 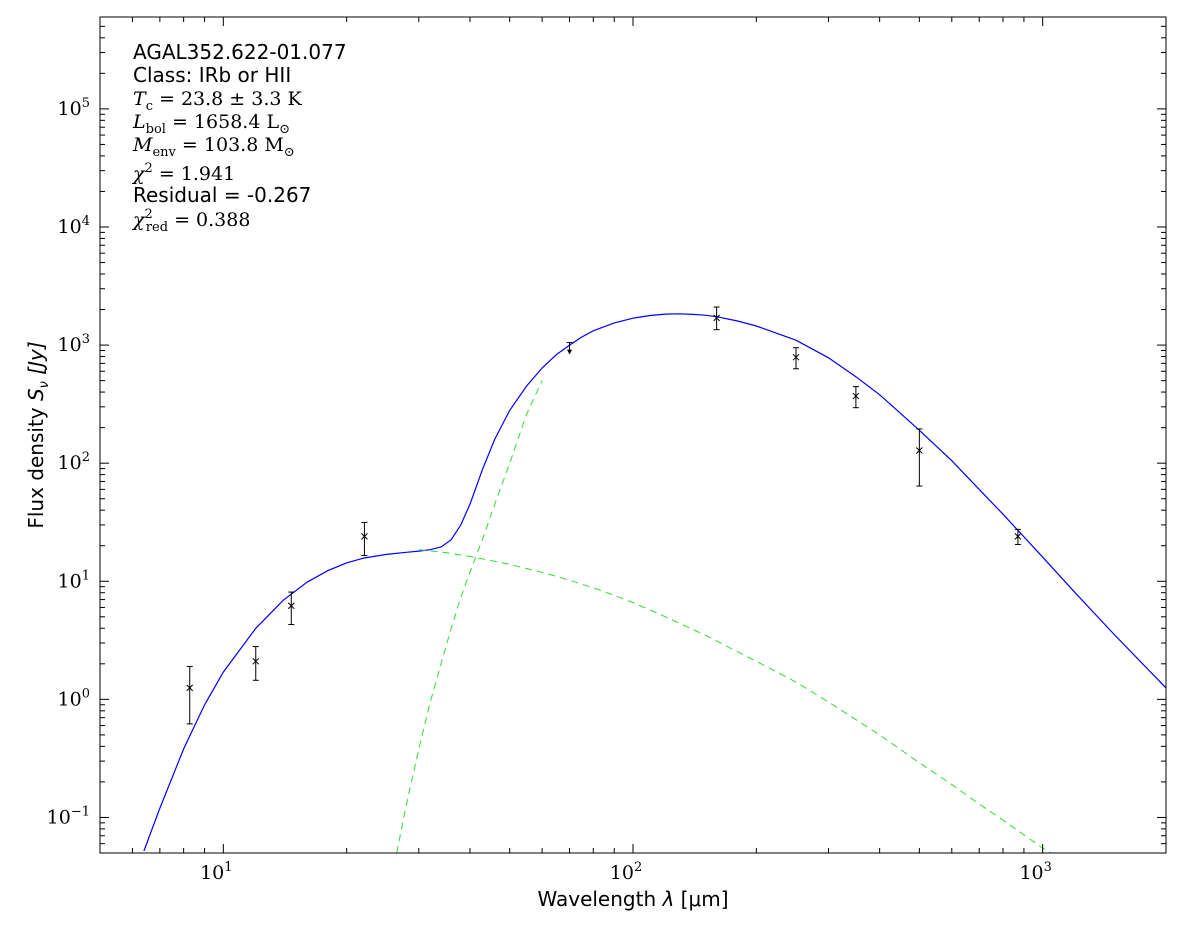 I want to click on y-tick-label: 10¹, so click(x=74, y=580).